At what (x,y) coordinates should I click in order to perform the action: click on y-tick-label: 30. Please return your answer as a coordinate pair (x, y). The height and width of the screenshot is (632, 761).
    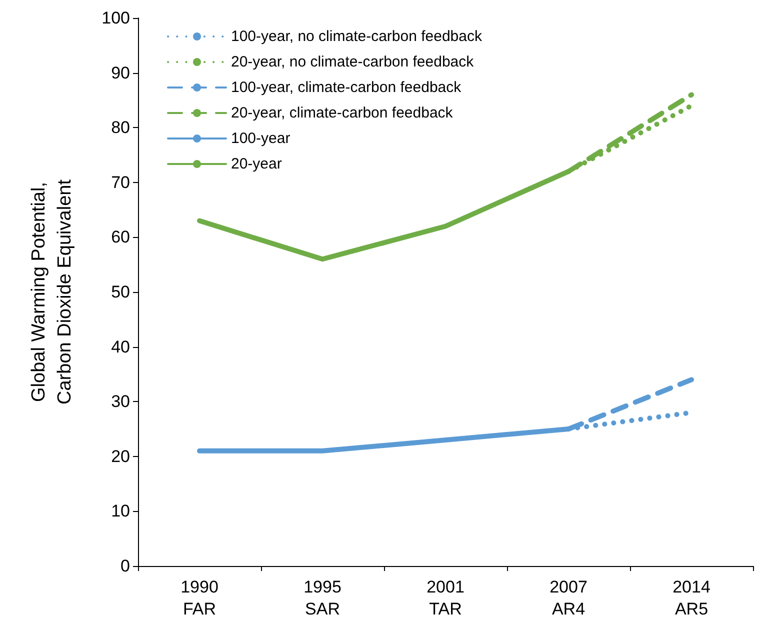
    Looking at the image, I should click on (120, 402).